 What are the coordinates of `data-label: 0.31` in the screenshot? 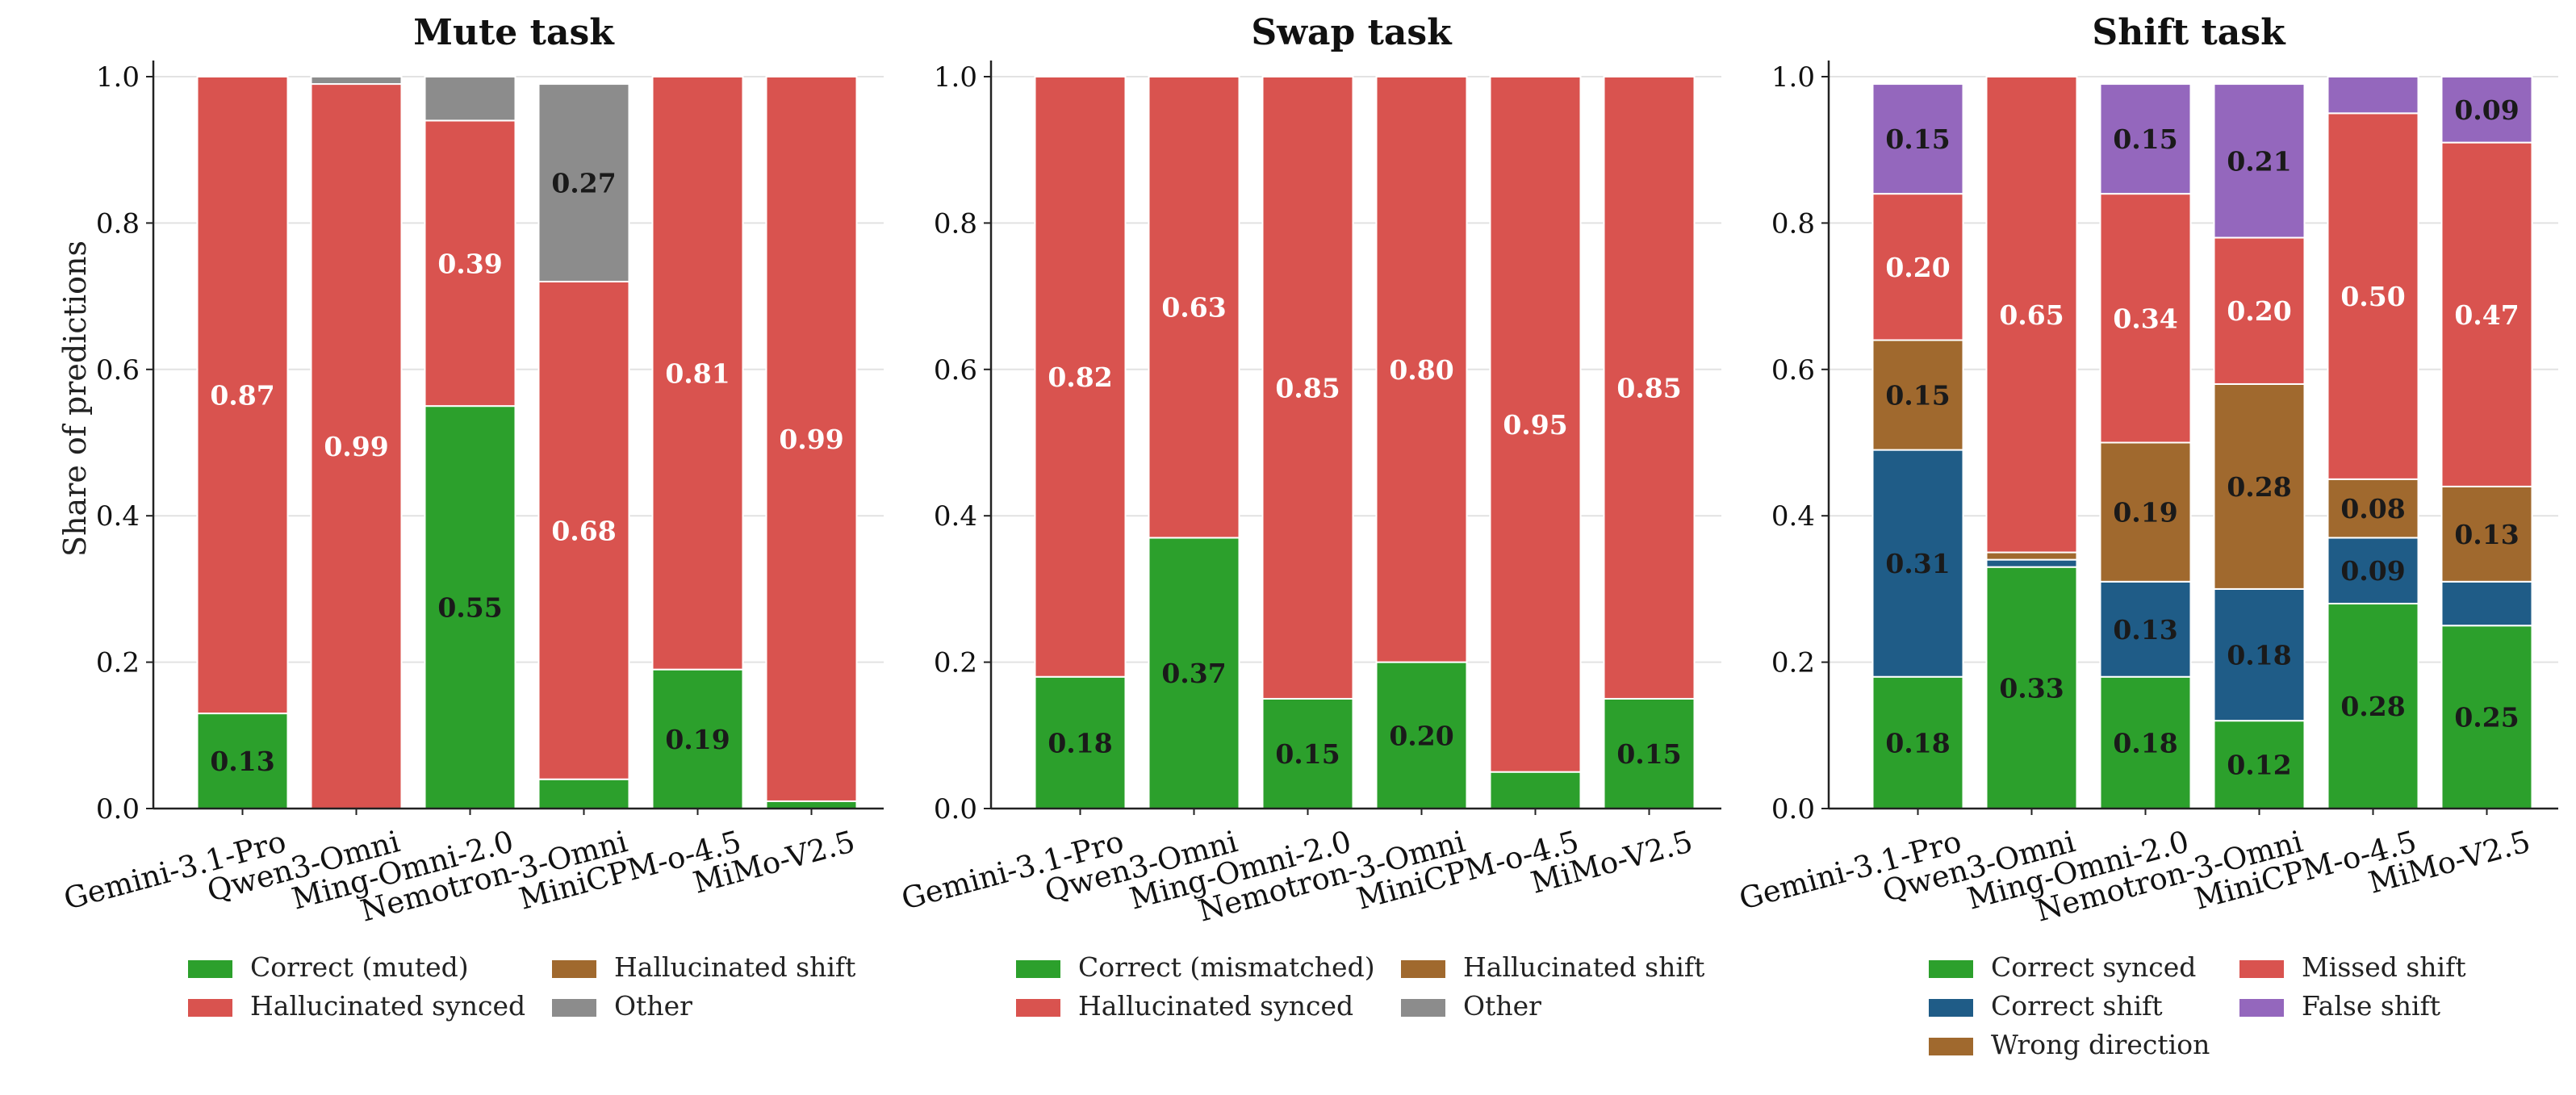 It's located at (1917, 563).